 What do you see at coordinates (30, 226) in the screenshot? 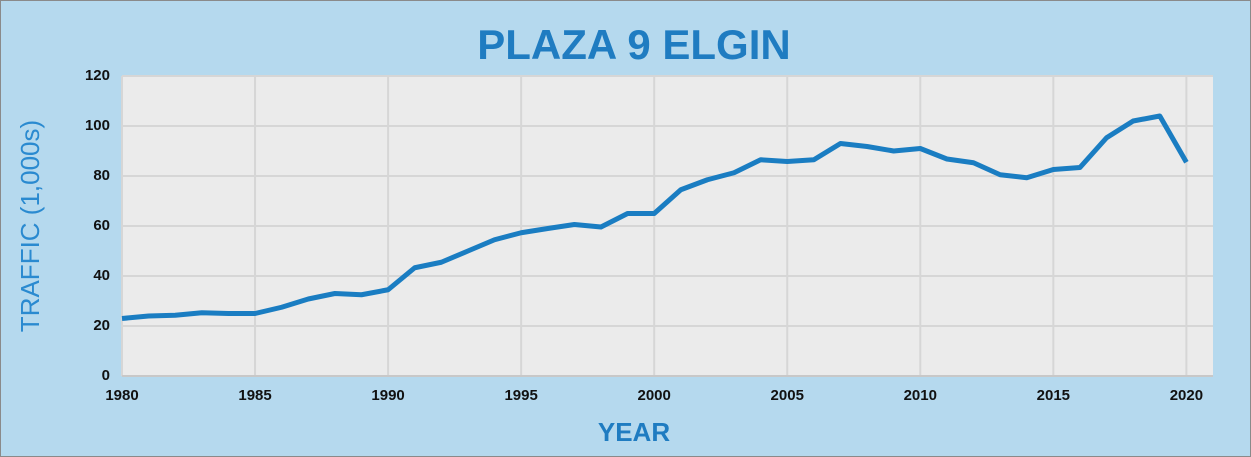
I see `y-axis-label: TRAFFIC (1,000s)` at bounding box center [30, 226].